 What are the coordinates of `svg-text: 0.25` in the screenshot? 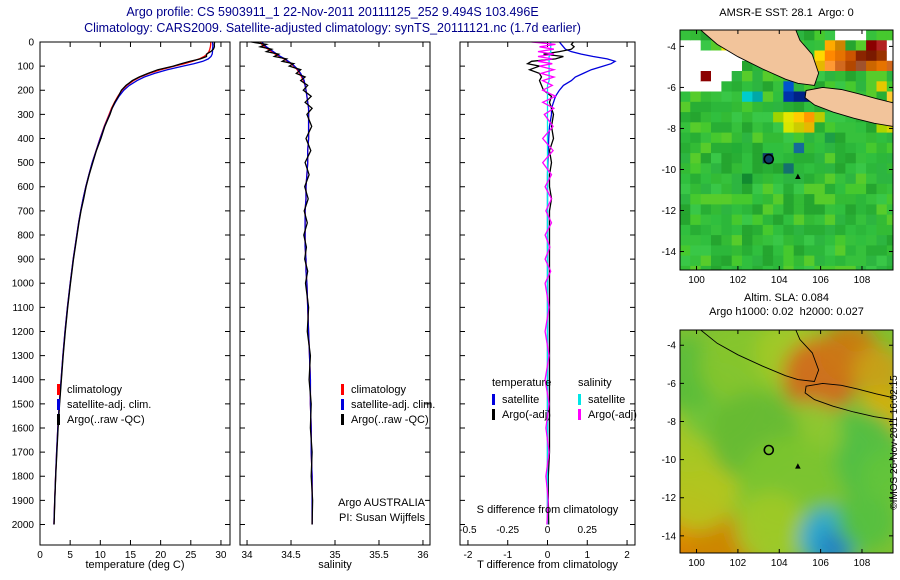 It's located at (588, 530).